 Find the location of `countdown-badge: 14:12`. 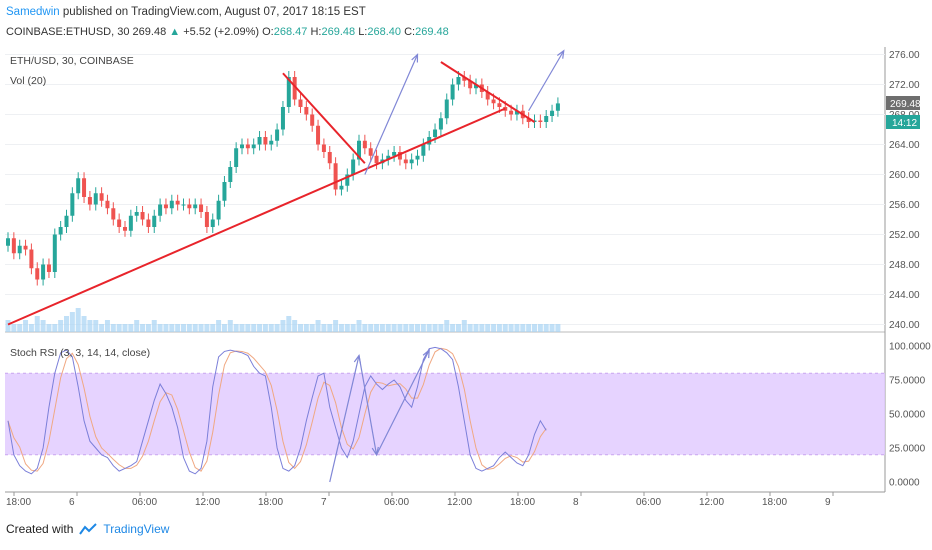

countdown-badge: 14:12 is located at coordinates (903, 122).